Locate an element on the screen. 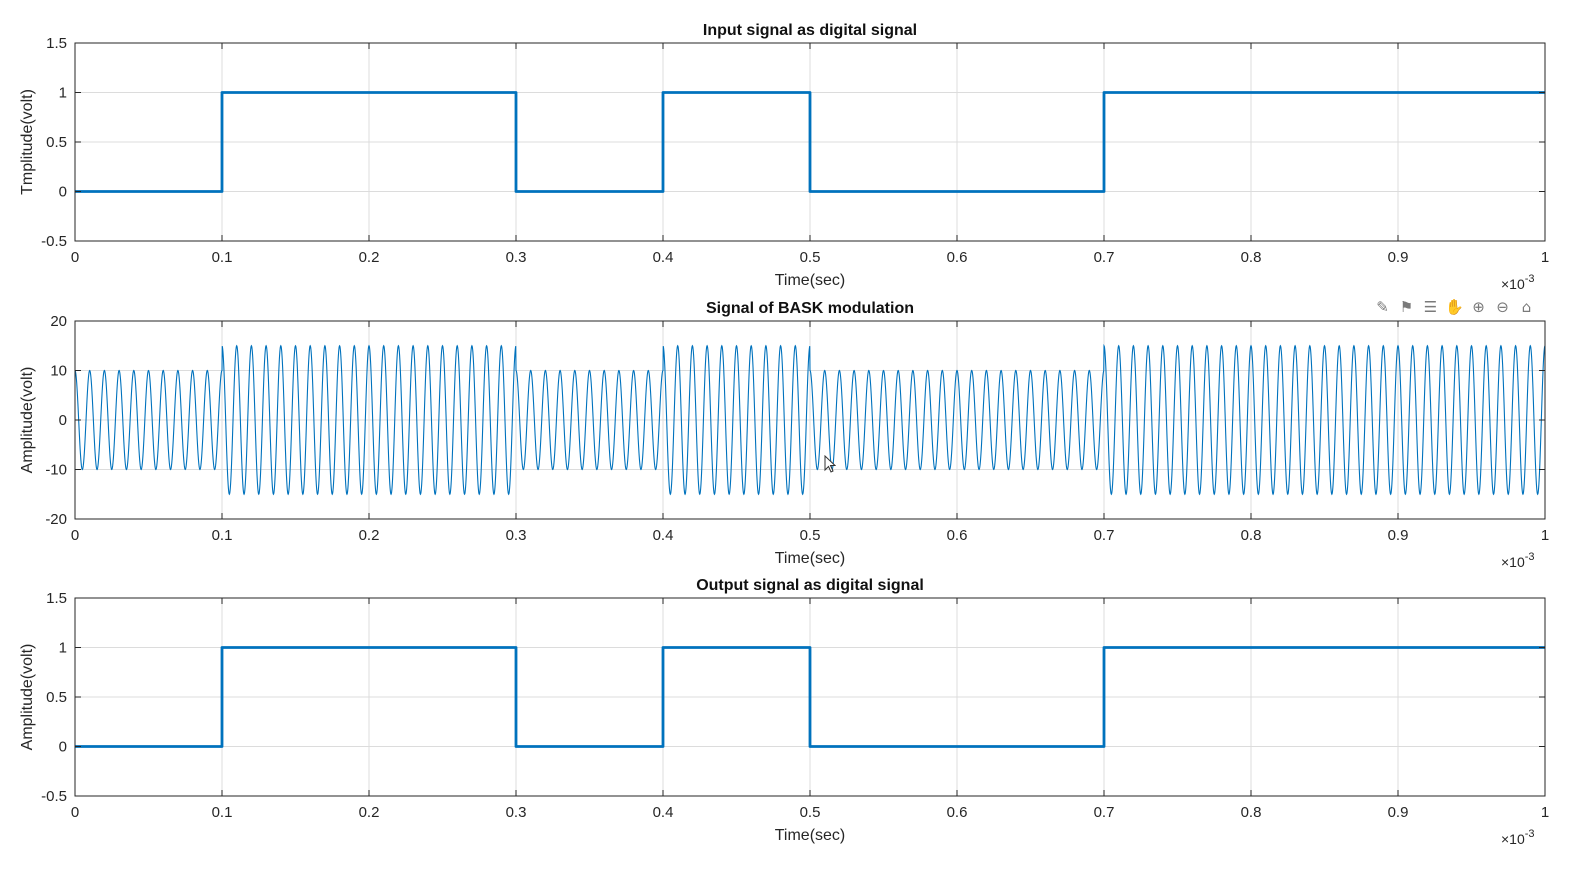 The width and height of the screenshot is (1586, 871). chart-title: Input signal as digital signal is located at coordinates (810, 30).